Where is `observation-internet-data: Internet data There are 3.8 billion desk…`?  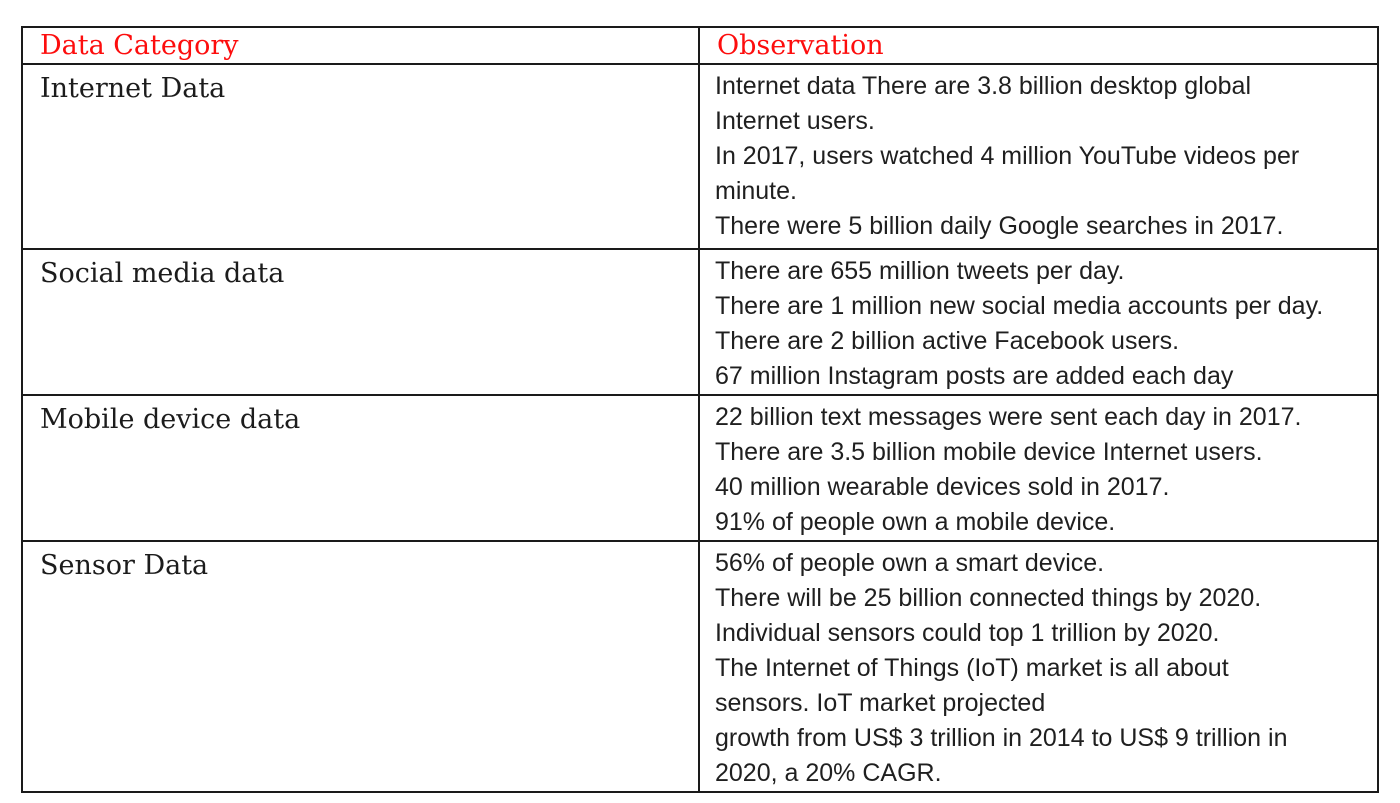 observation-internet-data: Internet data There are 3.8 billion desk… is located at coordinates (1038, 156).